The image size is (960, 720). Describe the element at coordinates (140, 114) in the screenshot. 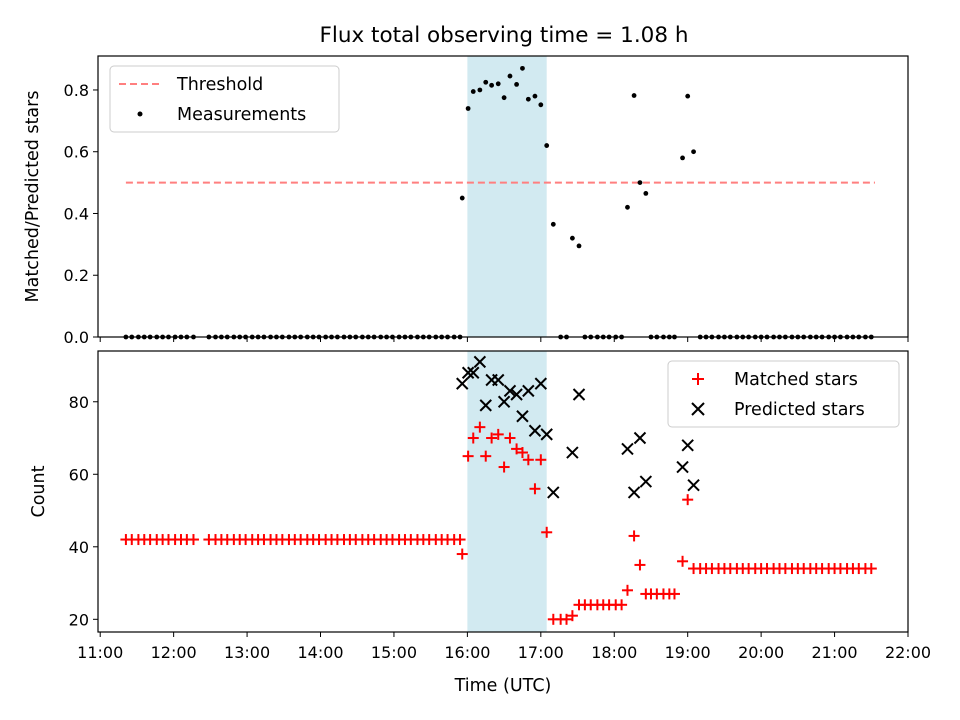

I see `legend-measurements-swatch` at that location.